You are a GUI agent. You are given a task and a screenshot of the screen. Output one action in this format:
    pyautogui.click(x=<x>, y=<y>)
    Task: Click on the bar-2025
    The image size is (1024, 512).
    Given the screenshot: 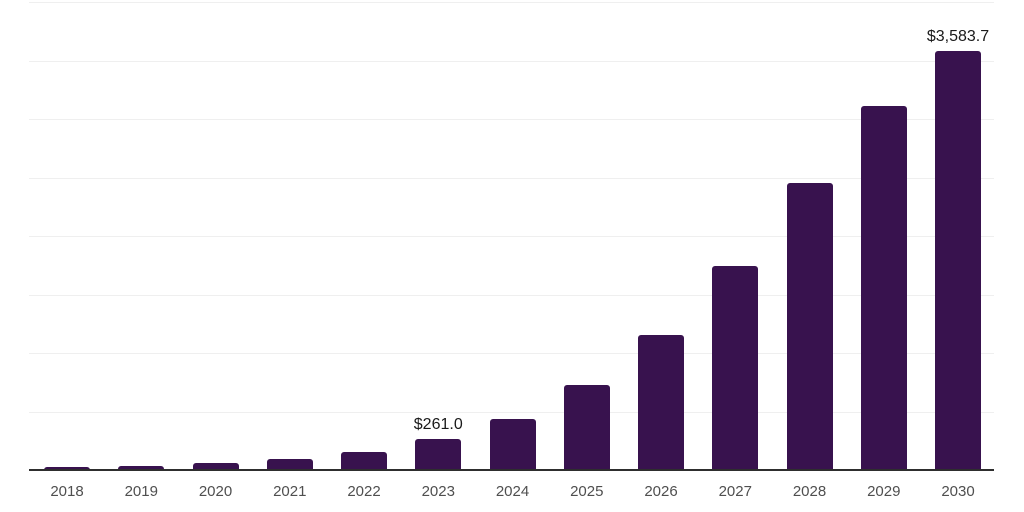 What is the action you would take?
    pyautogui.click(x=586, y=427)
    